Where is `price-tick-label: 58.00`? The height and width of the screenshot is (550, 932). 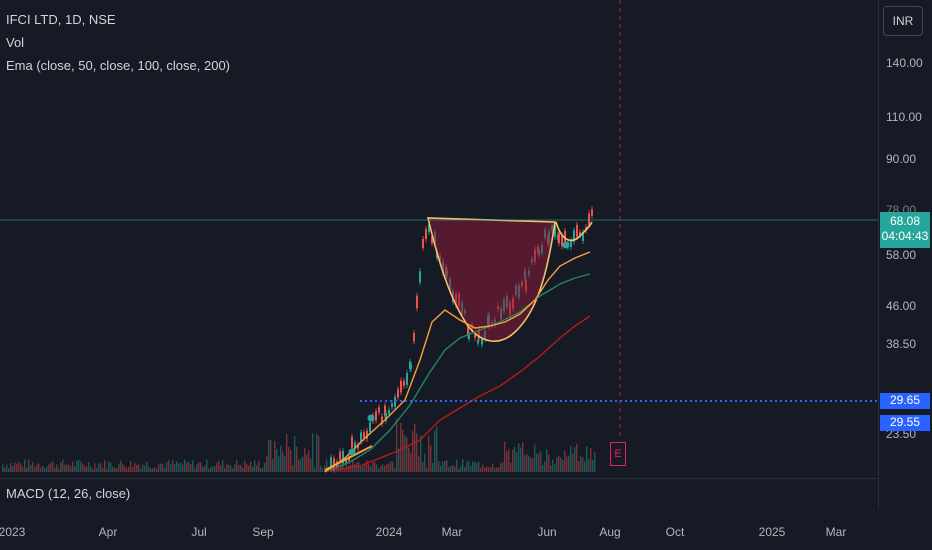 price-tick-label: 58.00 is located at coordinates (901, 255).